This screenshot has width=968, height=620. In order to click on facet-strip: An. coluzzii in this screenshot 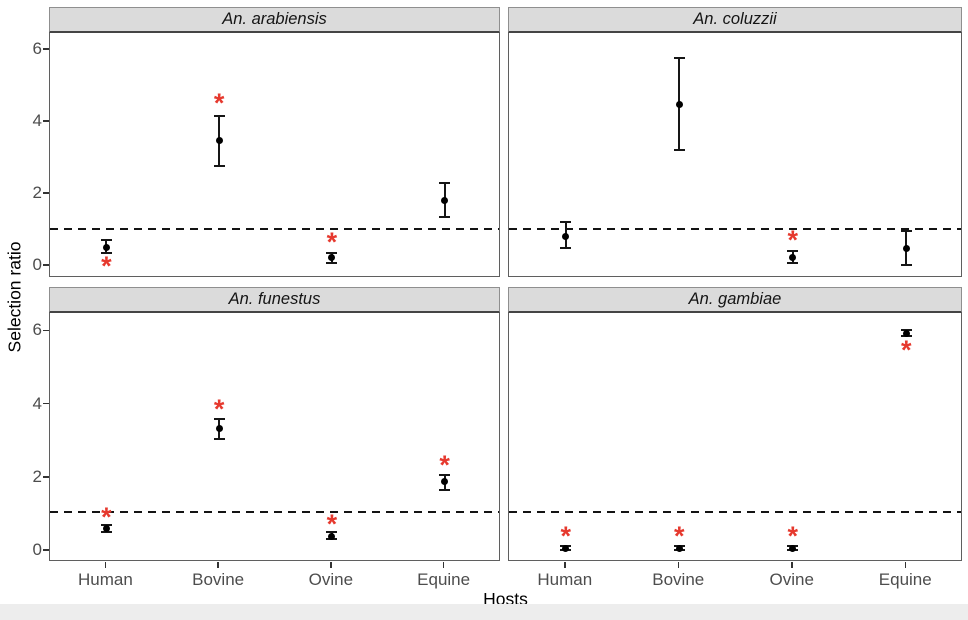, I will do `click(735, 20)`.